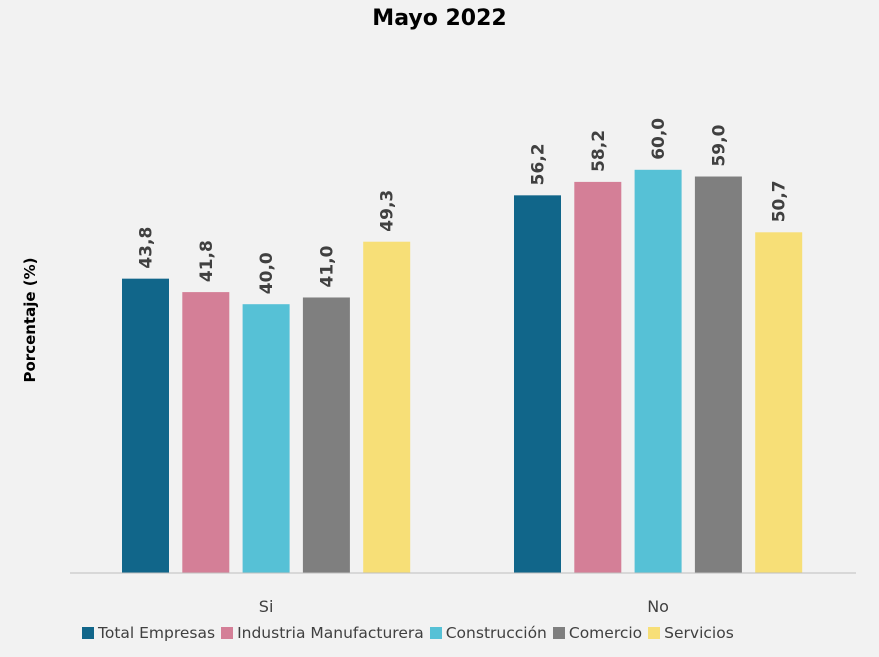 This screenshot has width=879, height=657. I want to click on legend-item-0: Total Empresas, so click(148, 633).